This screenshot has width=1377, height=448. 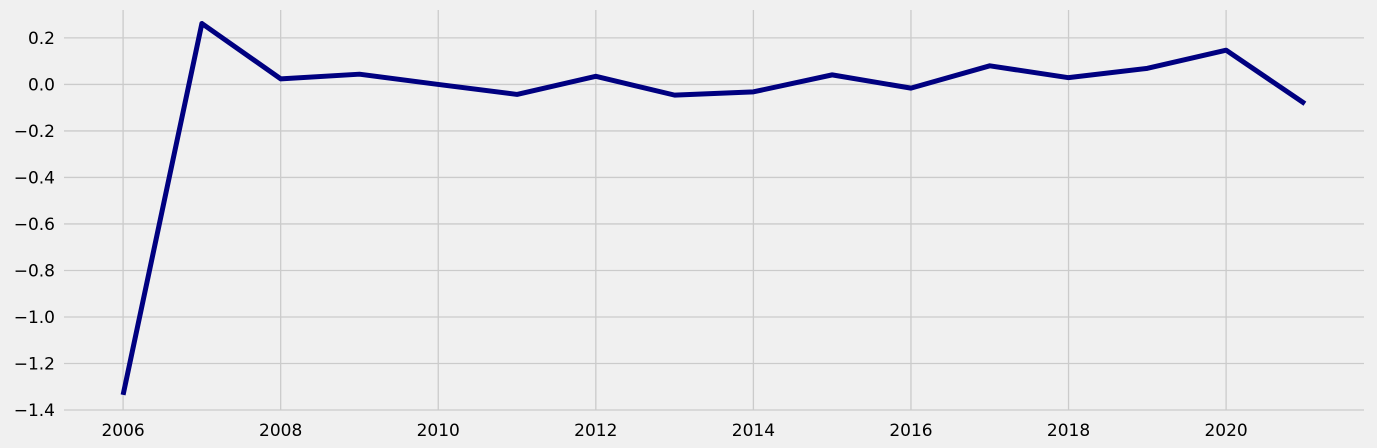 What do you see at coordinates (34, 178) in the screenshot?
I see `y-tick-label: −0.4` at bounding box center [34, 178].